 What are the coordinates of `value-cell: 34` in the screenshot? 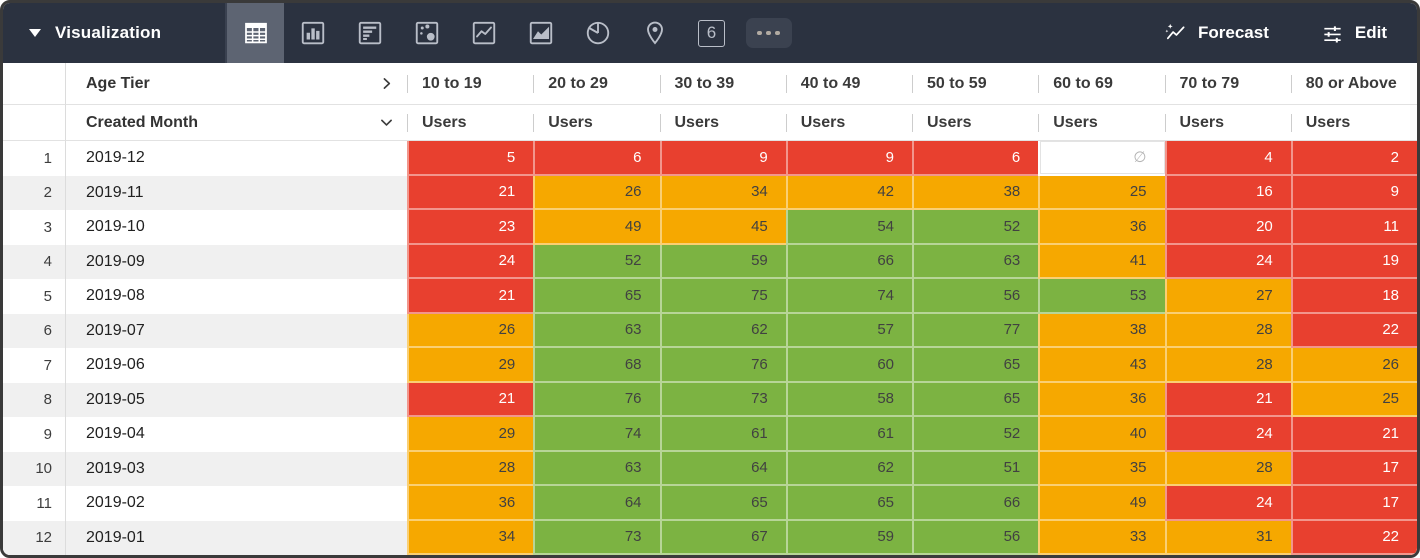 It's located at (722, 192).